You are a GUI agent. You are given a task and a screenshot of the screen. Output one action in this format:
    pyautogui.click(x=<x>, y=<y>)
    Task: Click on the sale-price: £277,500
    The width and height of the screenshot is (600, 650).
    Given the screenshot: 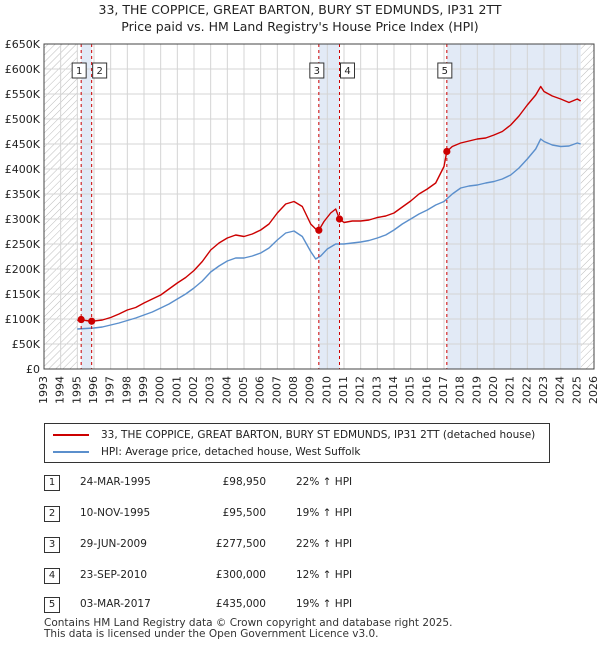 What is the action you would take?
    pyautogui.click(x=240, y=544)
    